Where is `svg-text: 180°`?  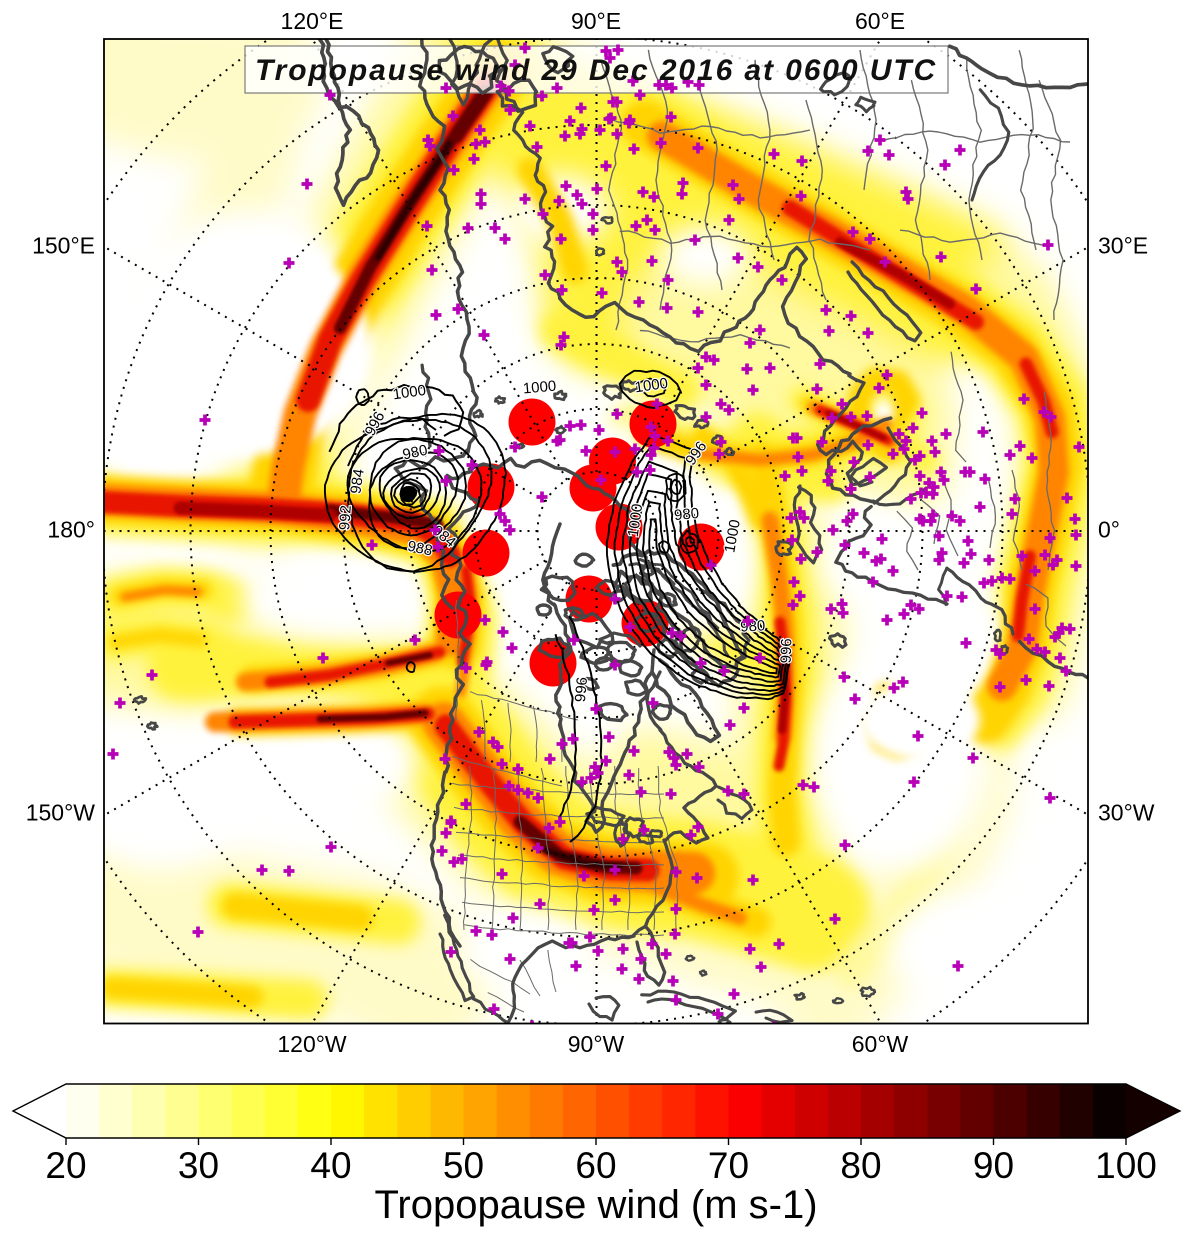 svg-text: 180° is located at coordinates (71, 530).